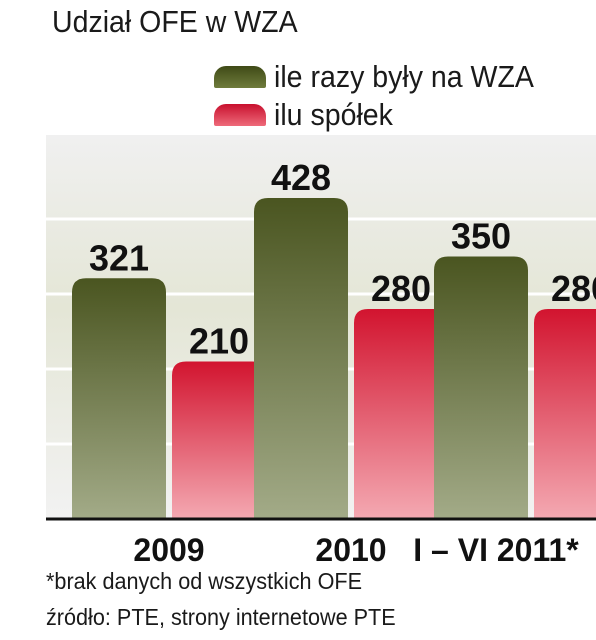  I want to click on footnote-source: źródło: PTE, strony internetowe PTE, so click(221, 617).